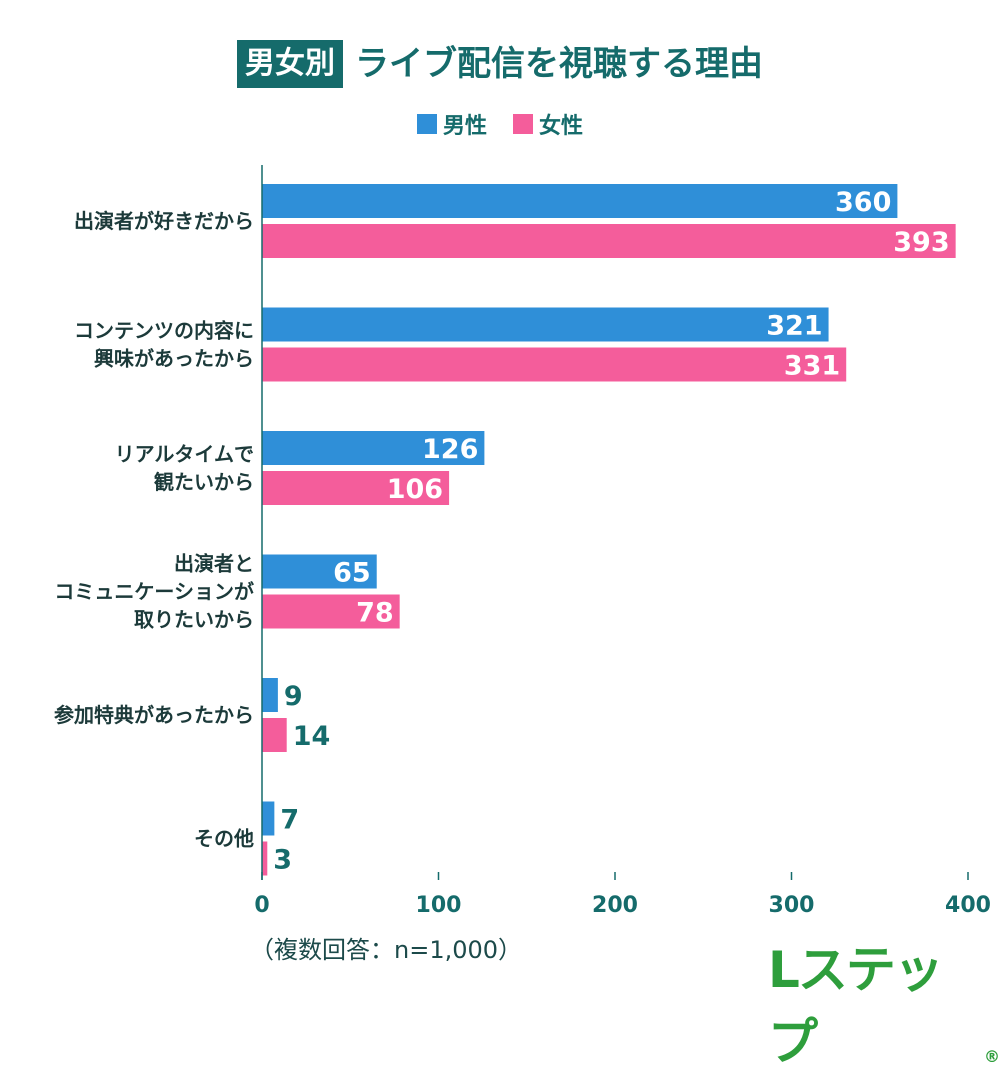 The image size is (1000, 1074). I want to click on category-label-3-0: 出演者と, so click(214, 564).